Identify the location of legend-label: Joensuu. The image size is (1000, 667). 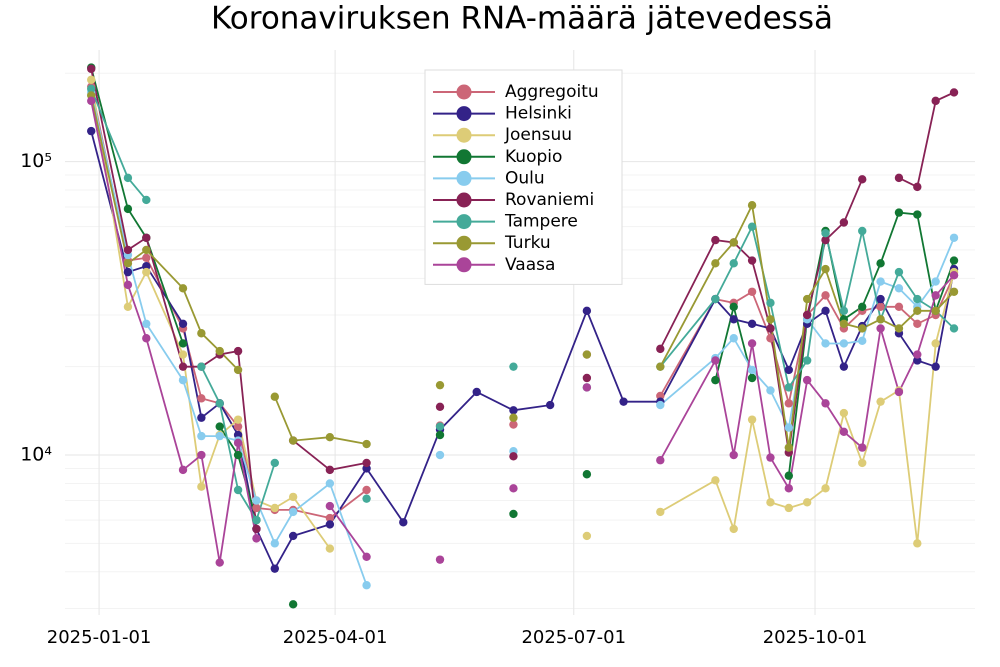
(538, 135).